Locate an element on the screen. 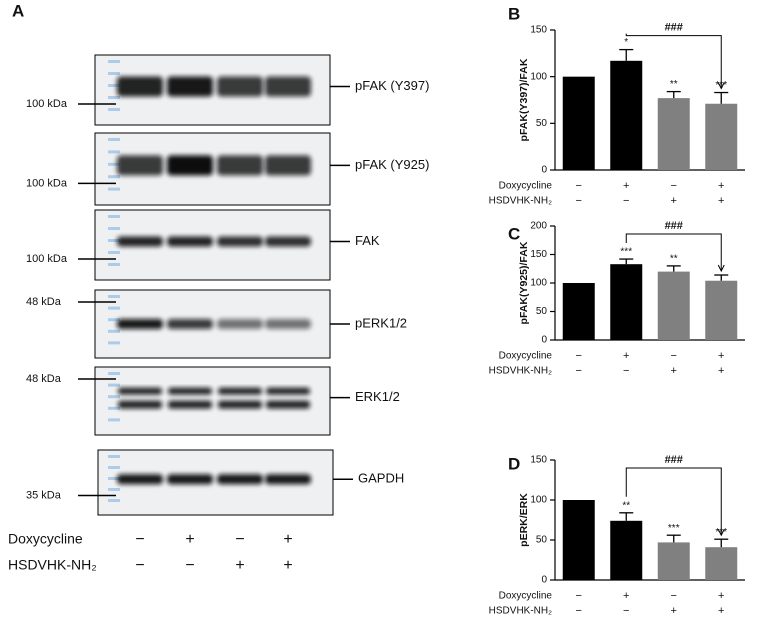  marker-label: 35 kDa is located at coordinates (44, 495).